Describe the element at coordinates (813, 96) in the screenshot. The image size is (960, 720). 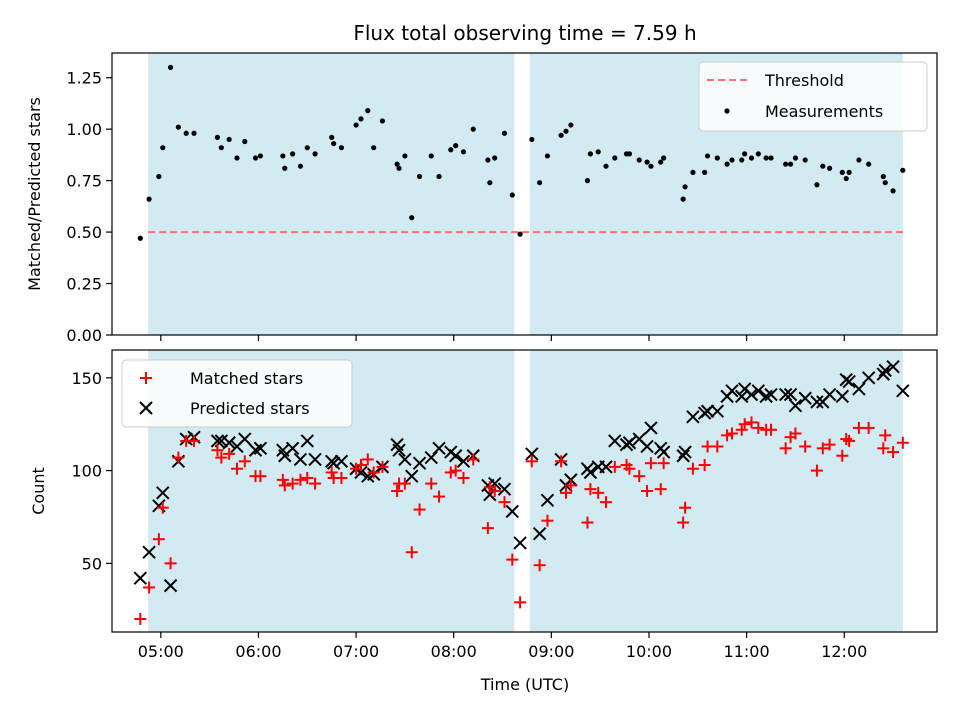
I see `ratio-legend-box` at that location.